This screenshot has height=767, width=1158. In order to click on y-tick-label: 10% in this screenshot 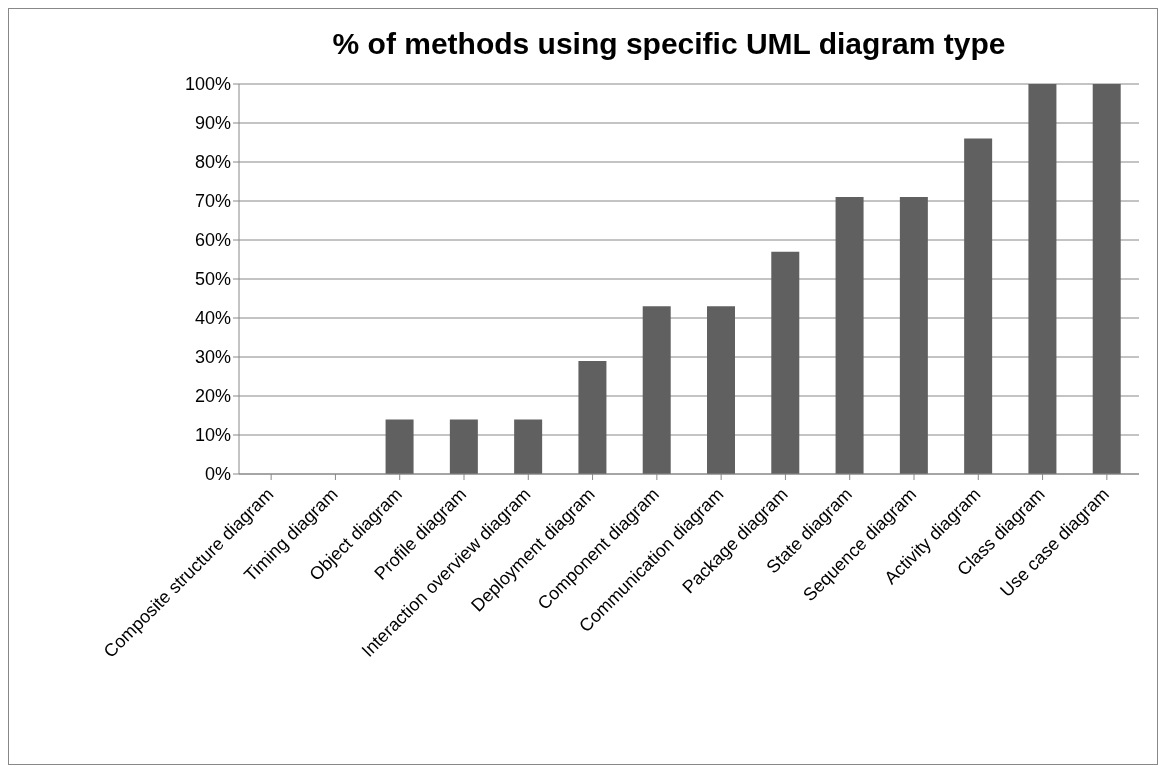, I will do `click(212, 435)`.